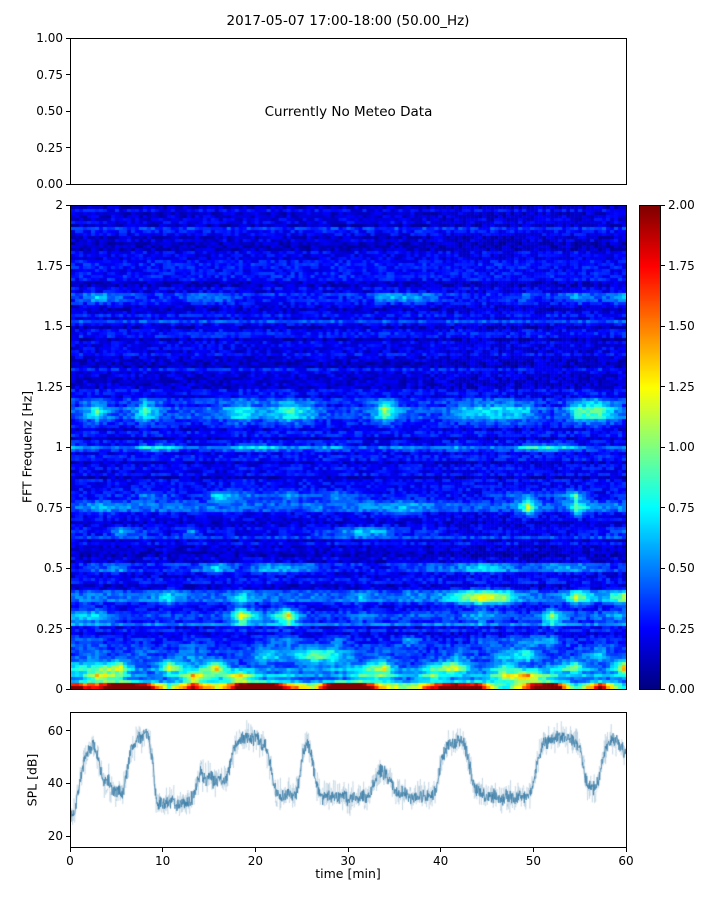 This screenshot has width=720, height=900. What do you see at coordinates (49, 74) in the screenshot?
I see `meteo-ytick-label: 0.75` at bounding box center [49, 74].